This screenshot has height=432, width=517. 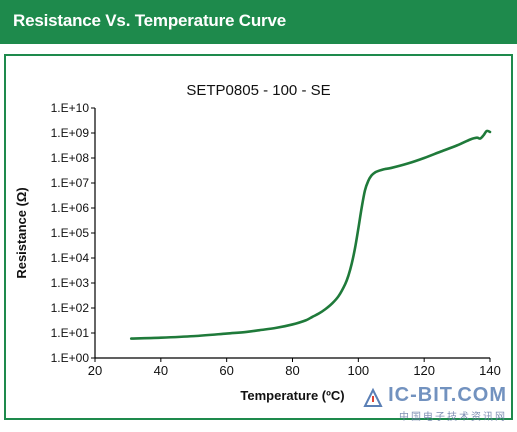 What do you see at coordinates (70, 258) in the screenshot?
I see `y-tick-label: 1.E+04` at bounding box center [70, 258].